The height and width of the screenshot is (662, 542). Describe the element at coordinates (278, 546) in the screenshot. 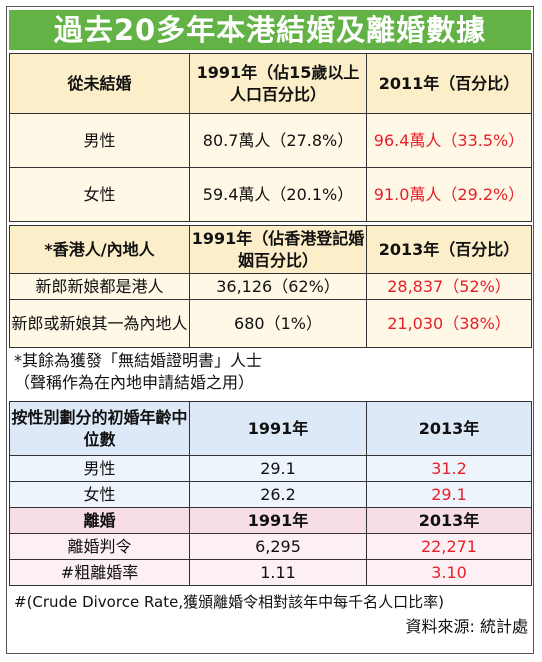

I see `value-1991: 6,295` at that location.